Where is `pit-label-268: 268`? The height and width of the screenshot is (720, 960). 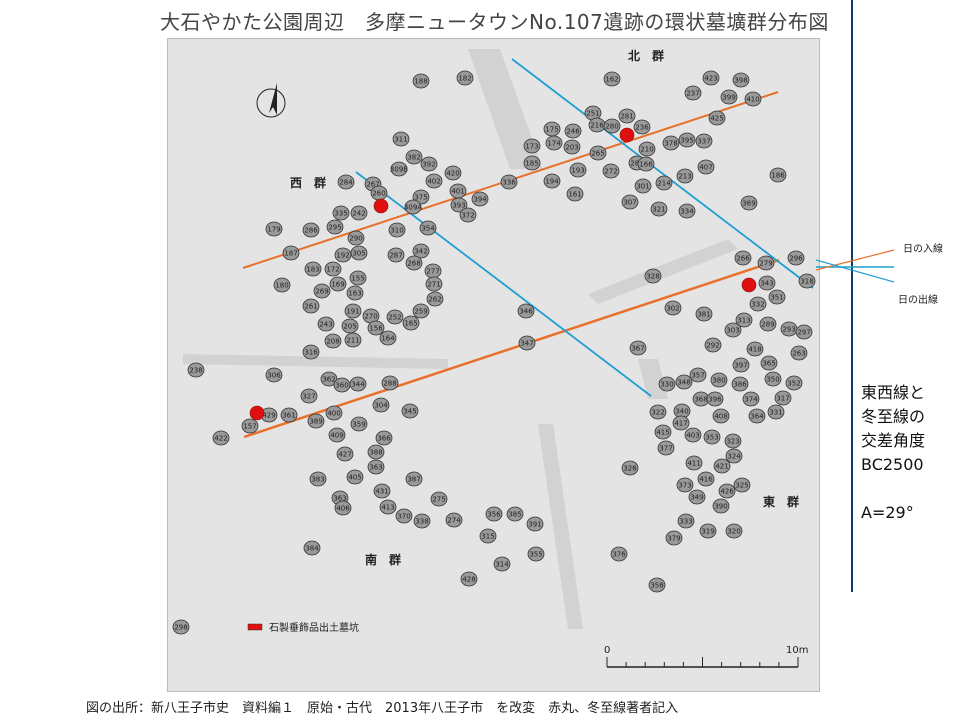 pit-label-268: 268 is located at coordinates (413, 264).